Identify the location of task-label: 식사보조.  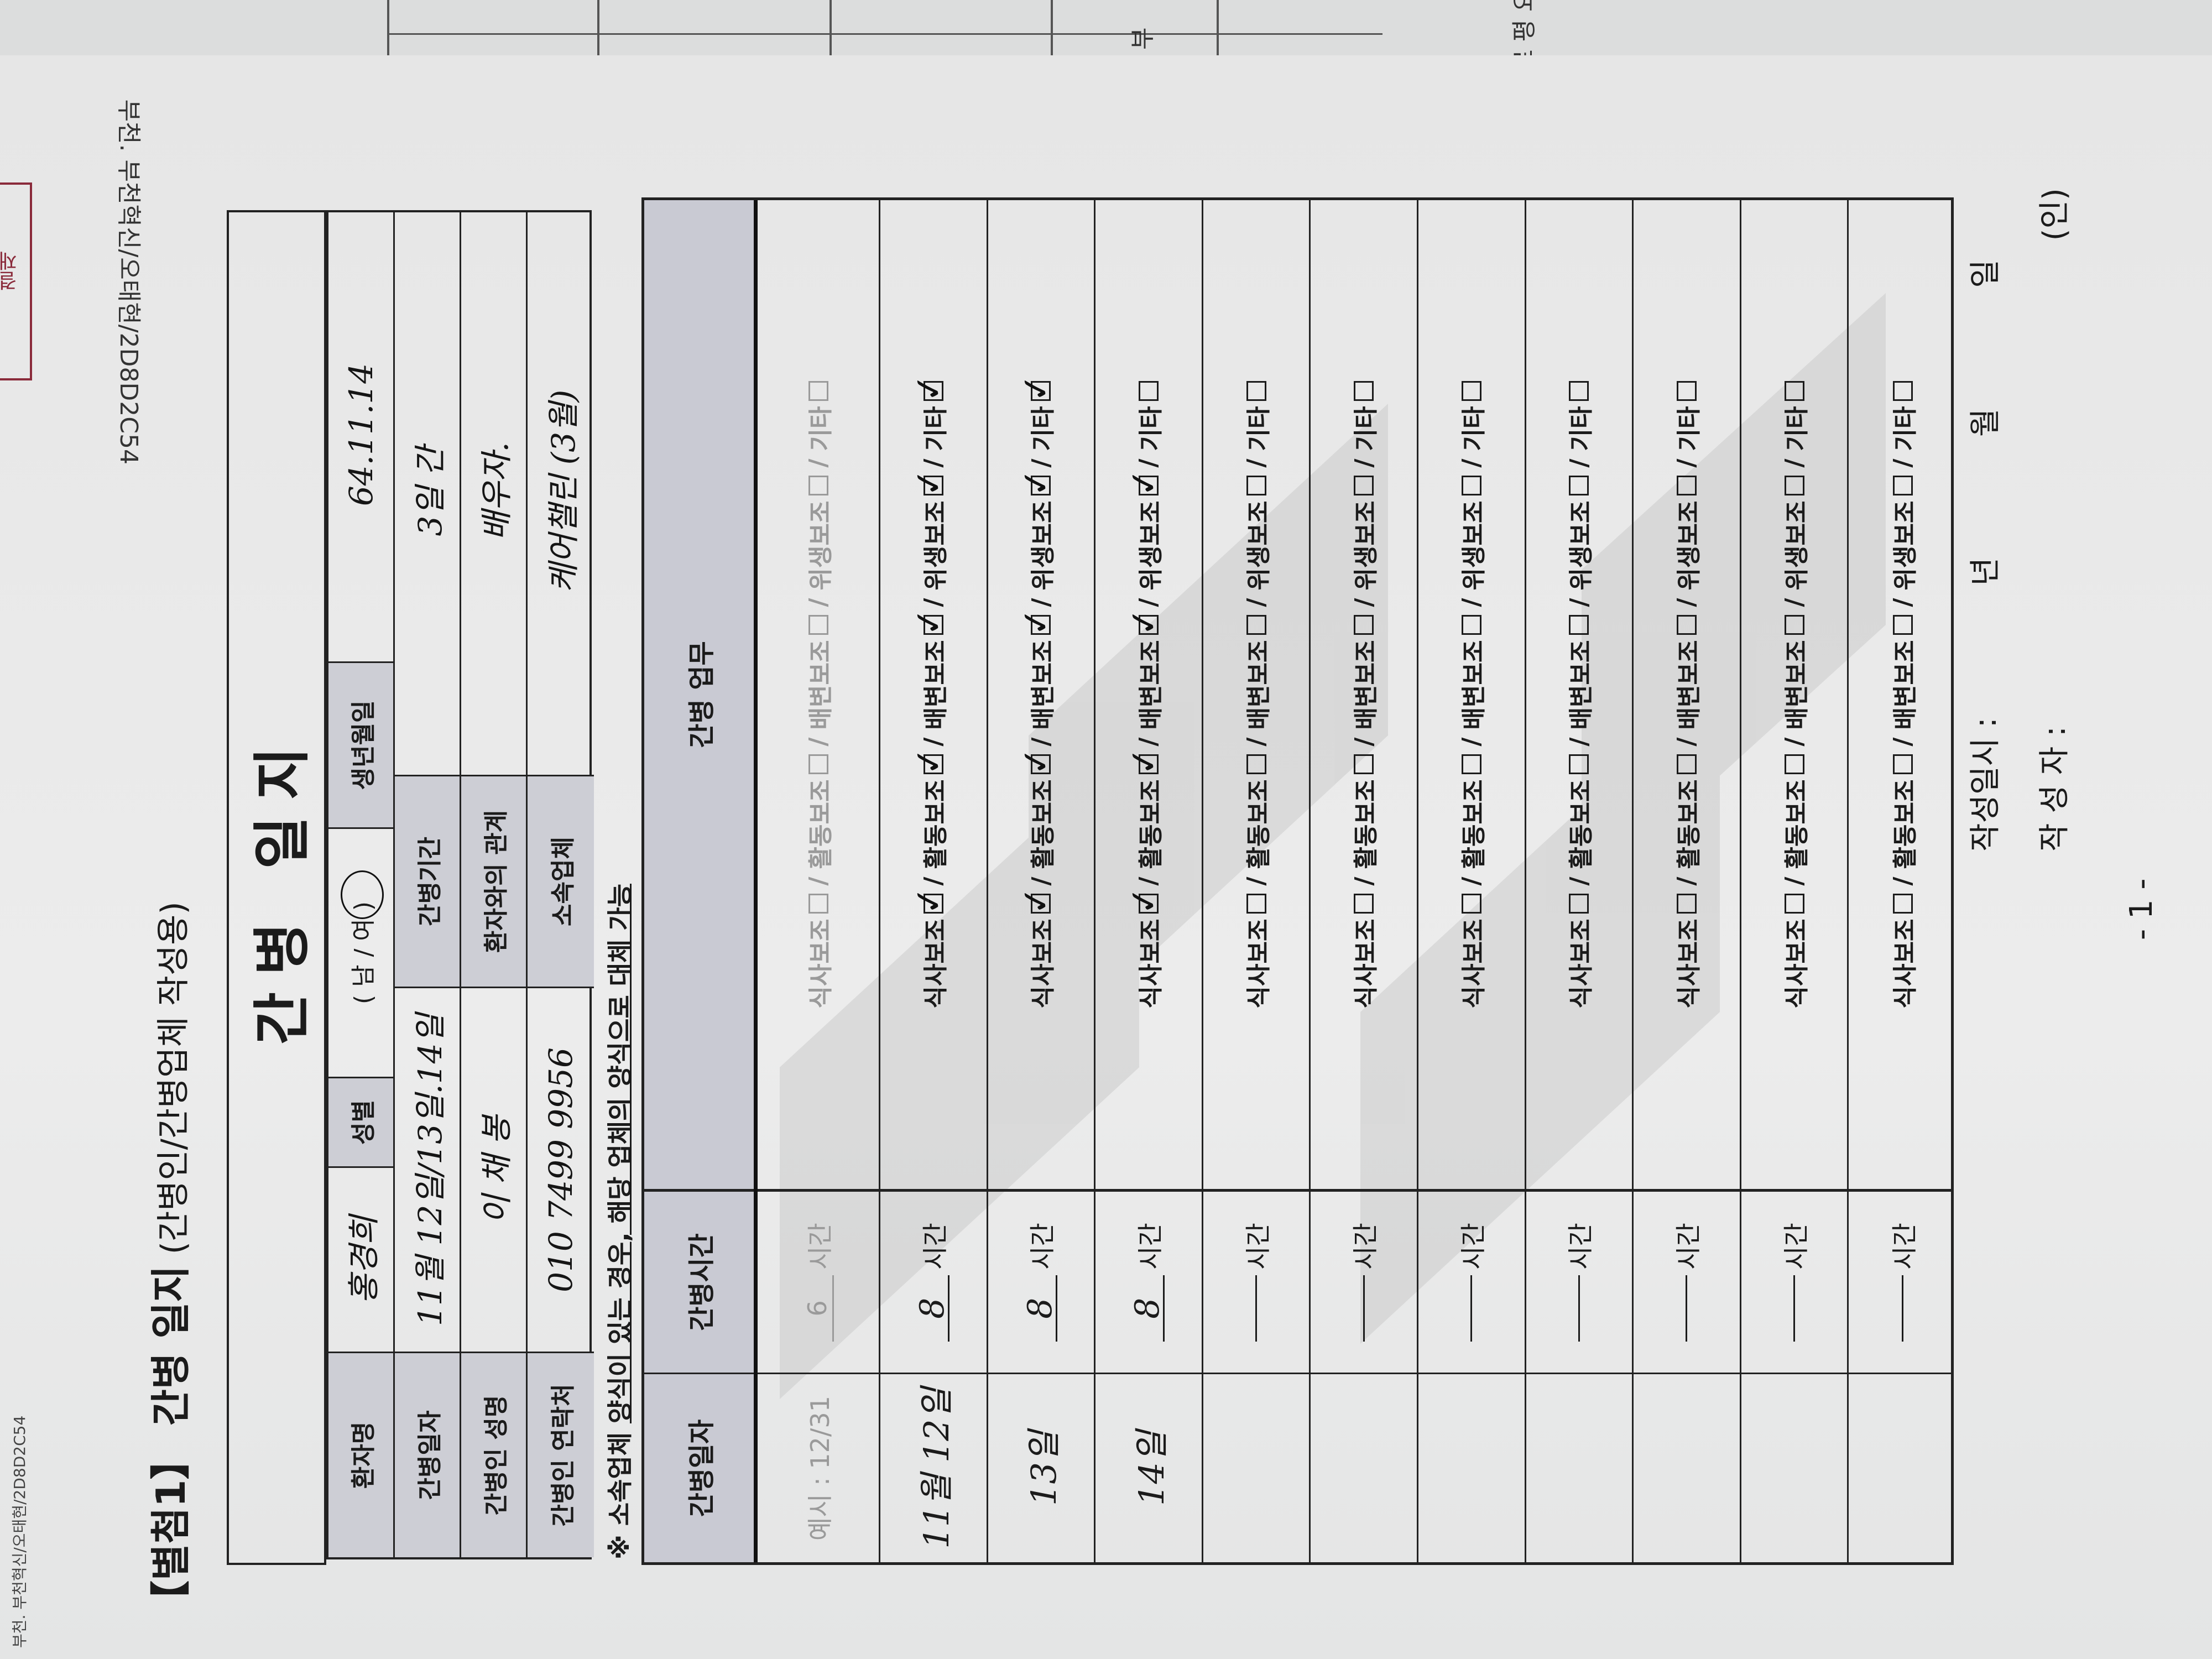
(1905, 964).